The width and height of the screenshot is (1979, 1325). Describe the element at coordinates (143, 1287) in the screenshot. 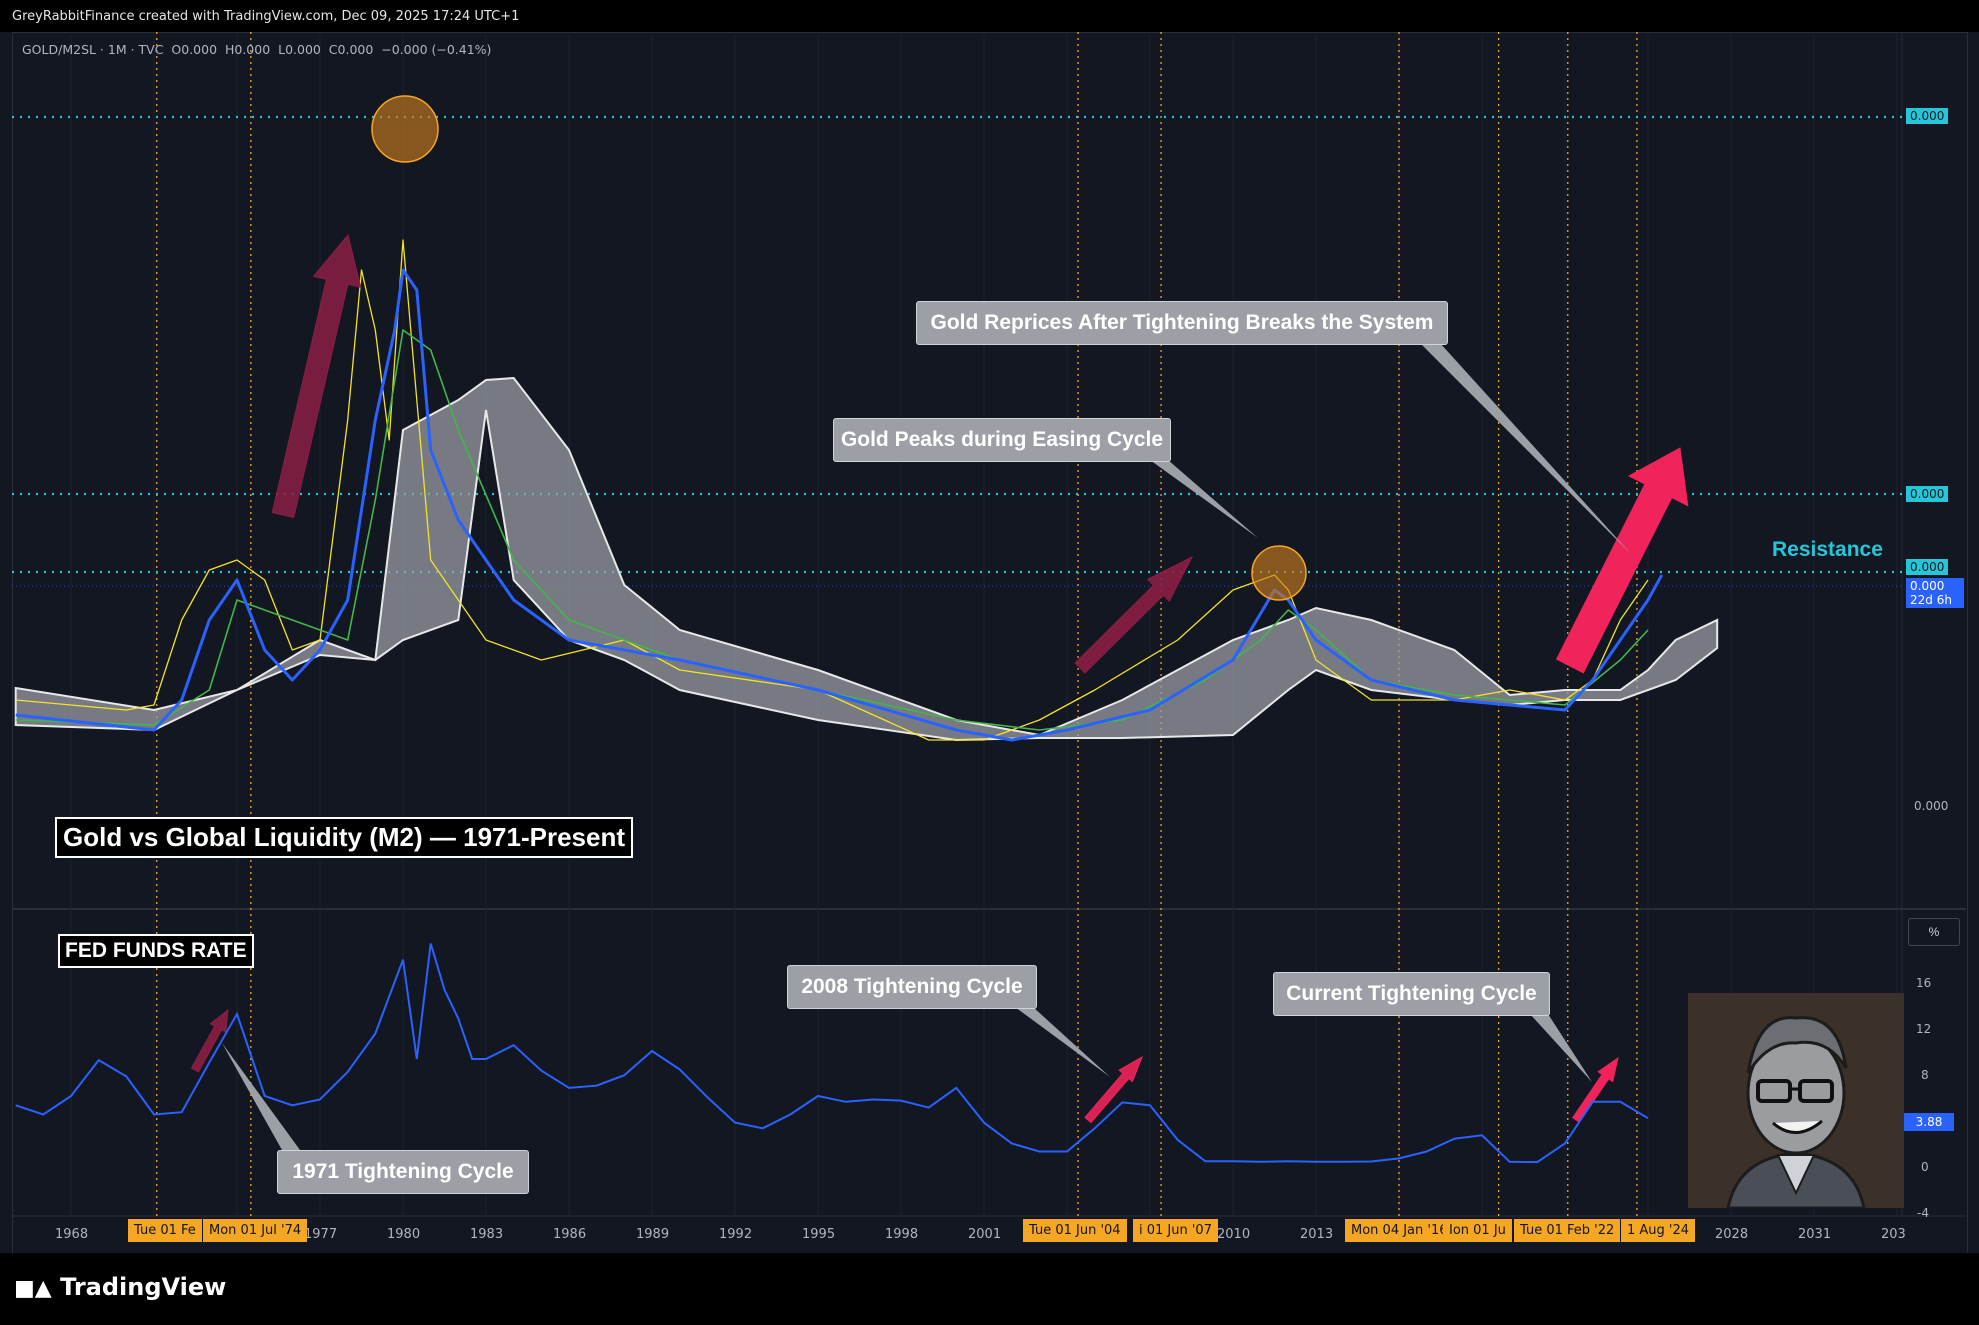

I see `brand-text: TradingView` at that location.